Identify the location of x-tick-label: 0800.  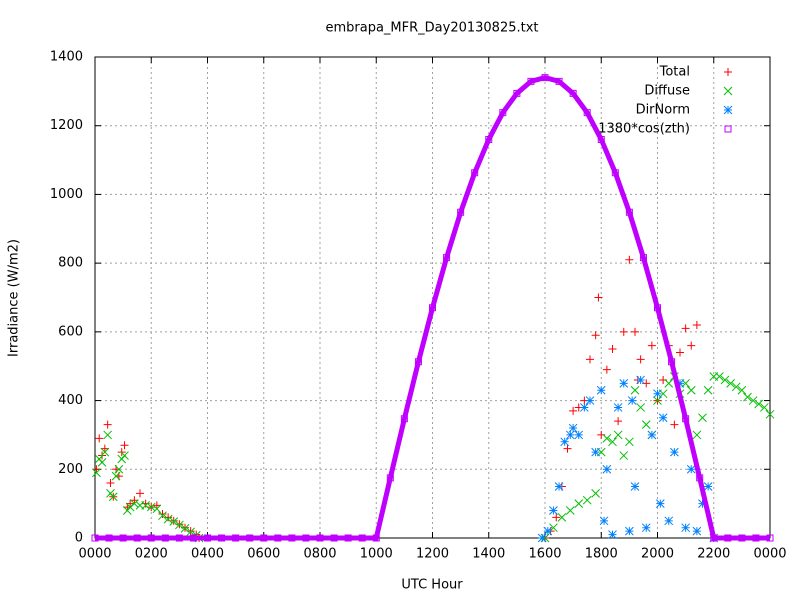
(319, 554).